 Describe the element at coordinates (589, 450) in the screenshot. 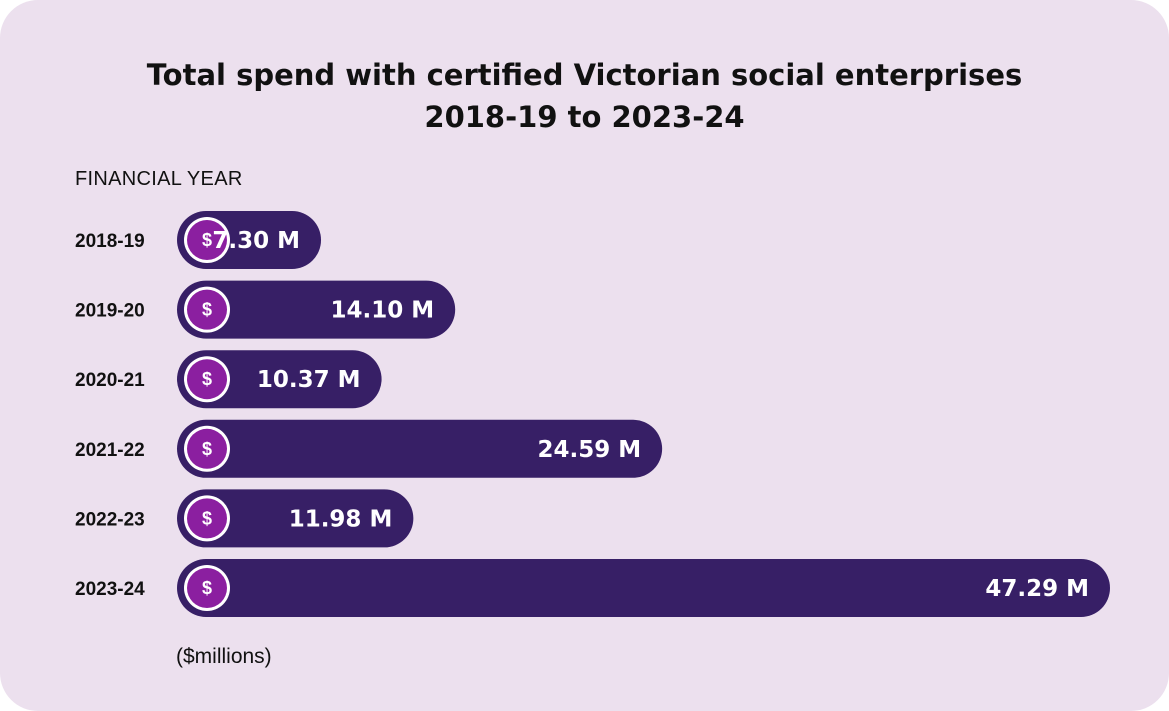

I see `bar-value-label: 24.59 M` at that location.